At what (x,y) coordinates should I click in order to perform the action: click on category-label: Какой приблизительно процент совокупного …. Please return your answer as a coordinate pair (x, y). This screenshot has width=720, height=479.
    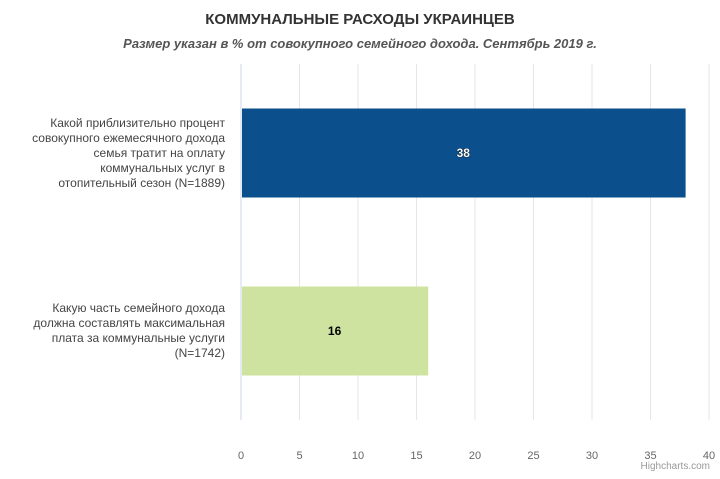
    Looking at the image, I should click on (120, 153).